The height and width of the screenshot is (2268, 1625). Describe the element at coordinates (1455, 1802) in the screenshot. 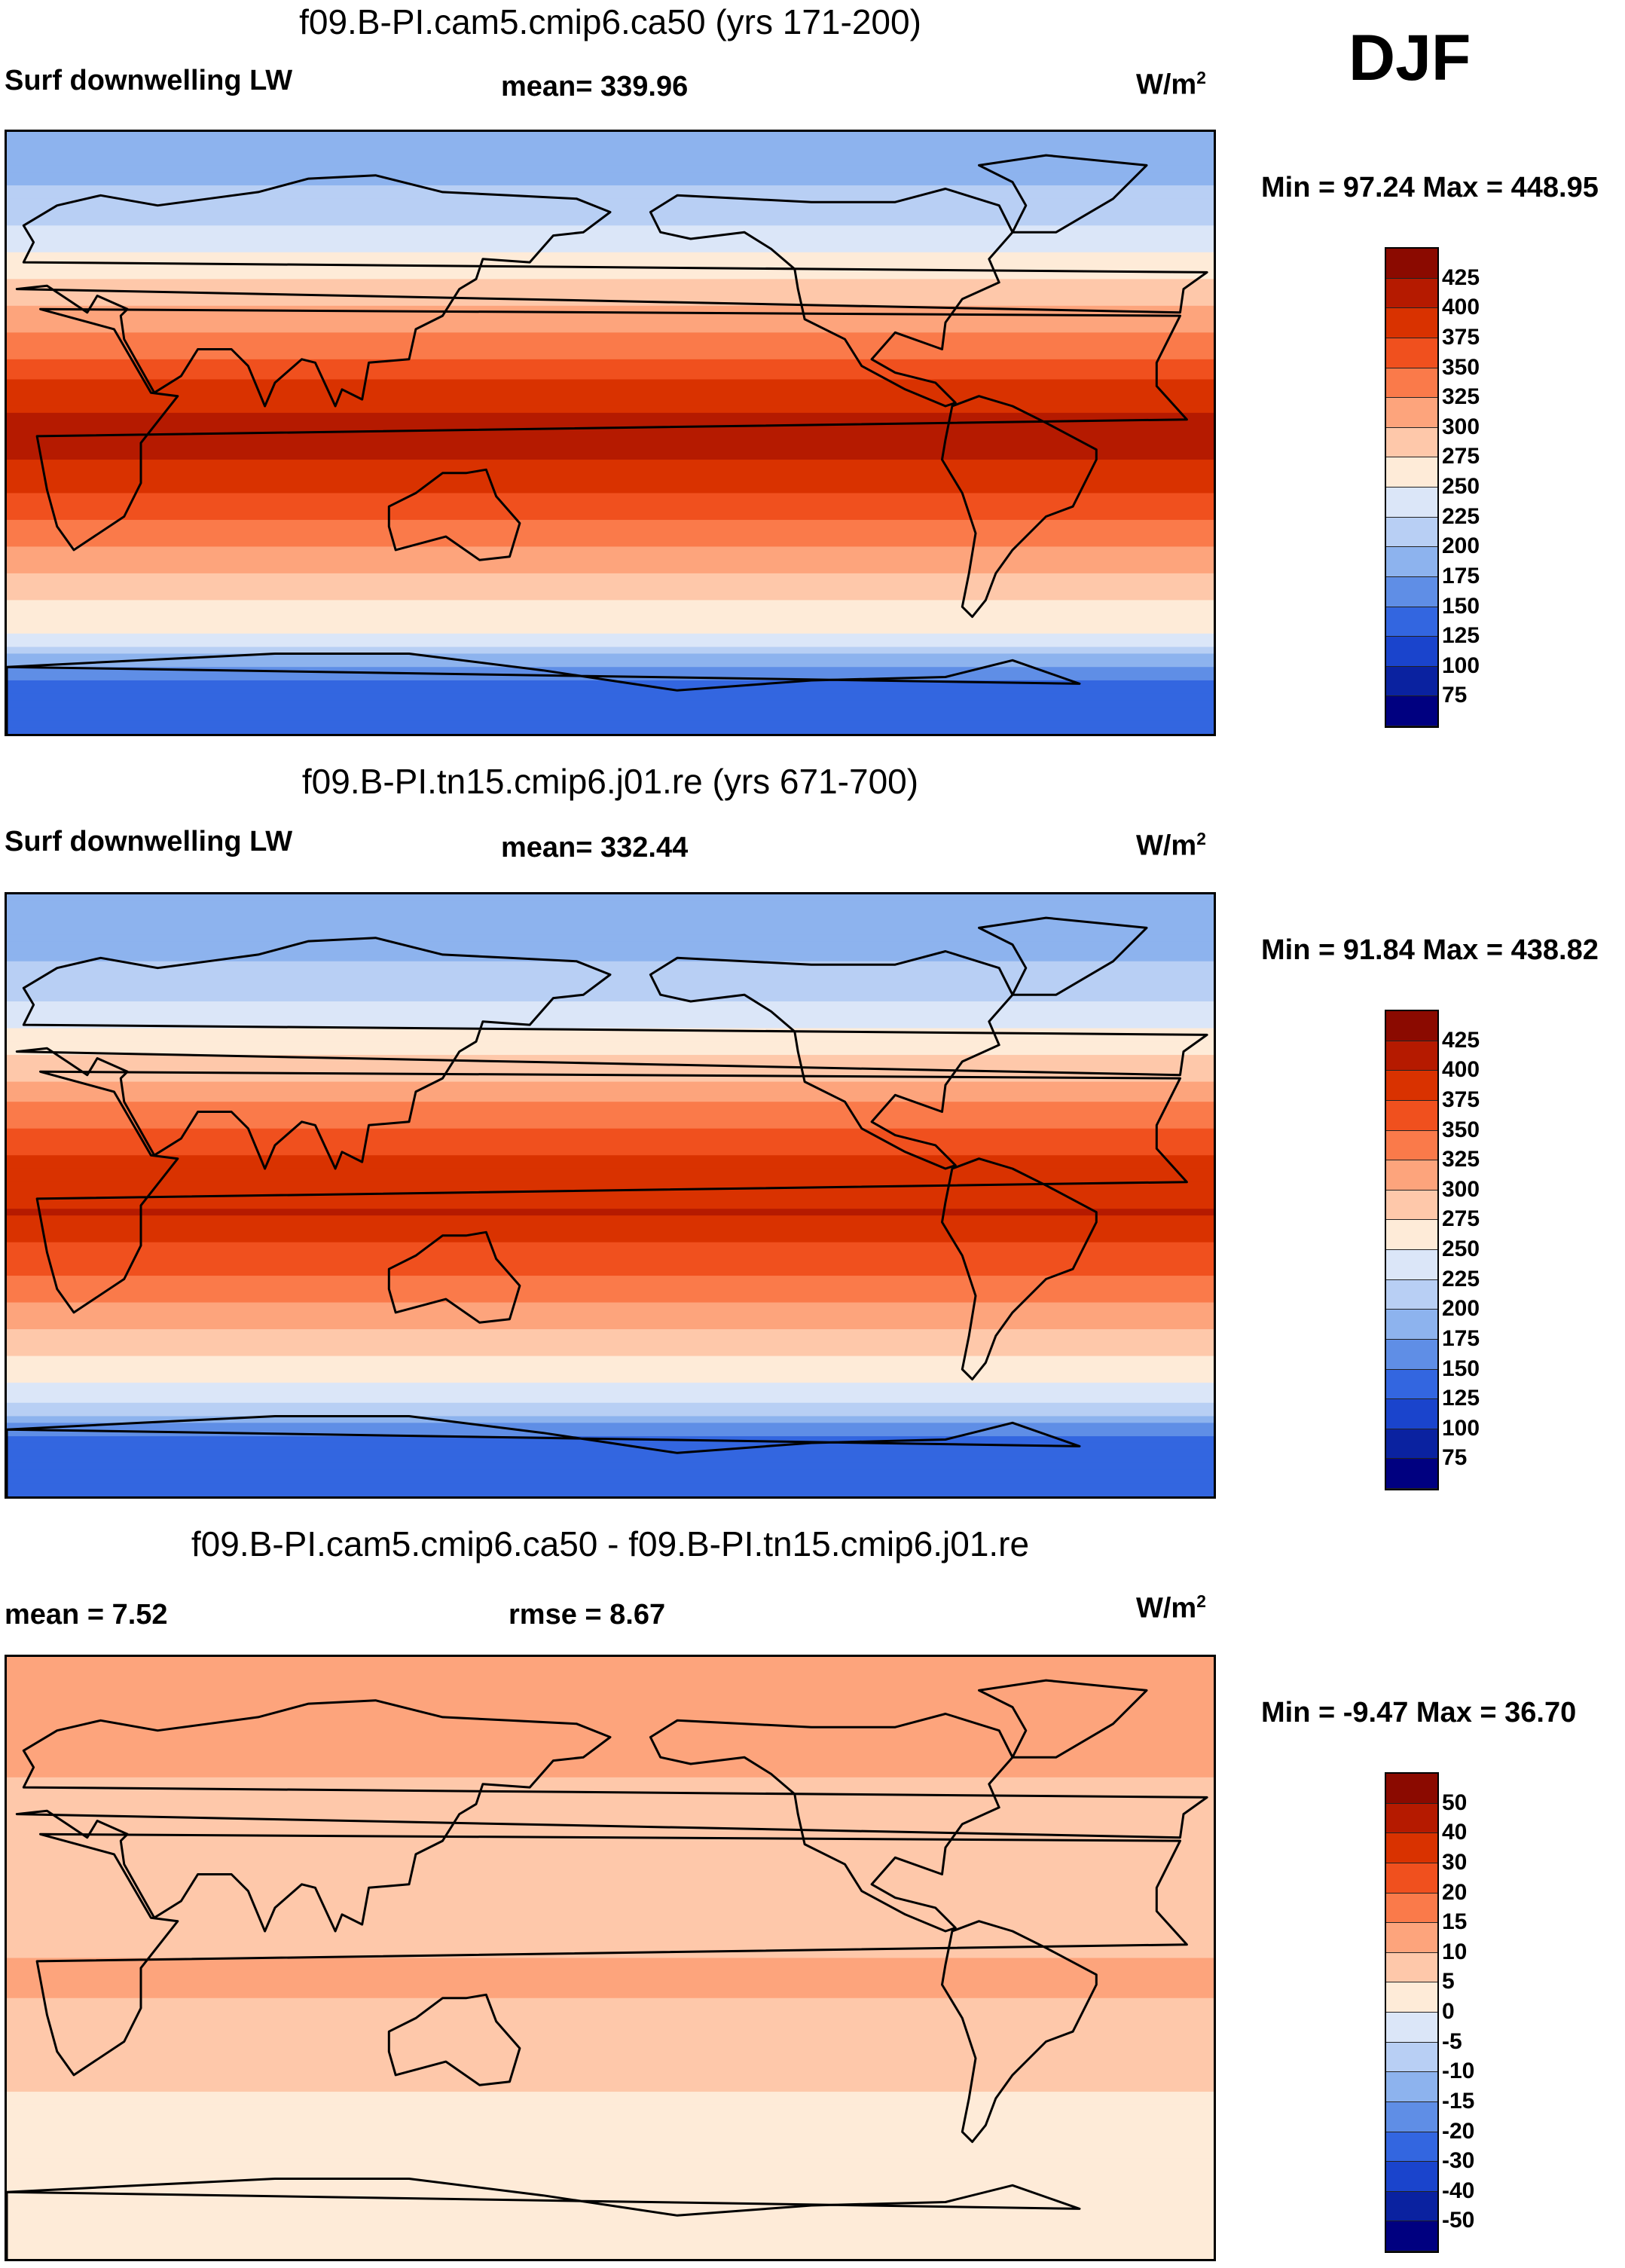

I see `colorbar-tick-label: 50` at that location.